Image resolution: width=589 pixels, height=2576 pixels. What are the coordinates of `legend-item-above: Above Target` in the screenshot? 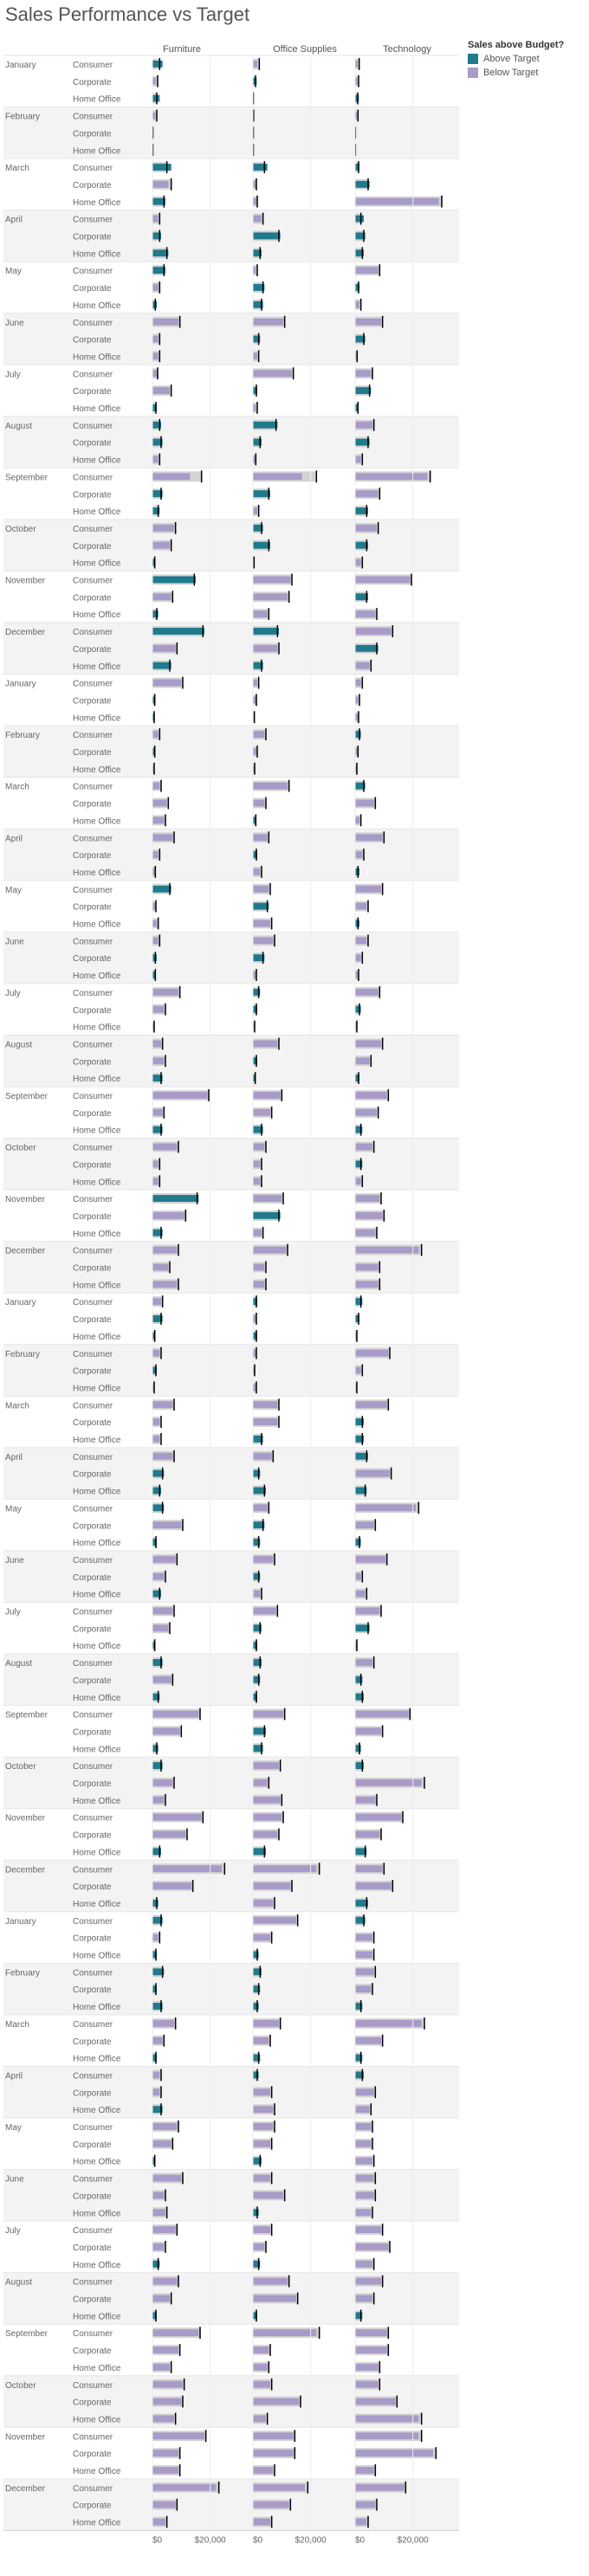 It's located at (516, 59).